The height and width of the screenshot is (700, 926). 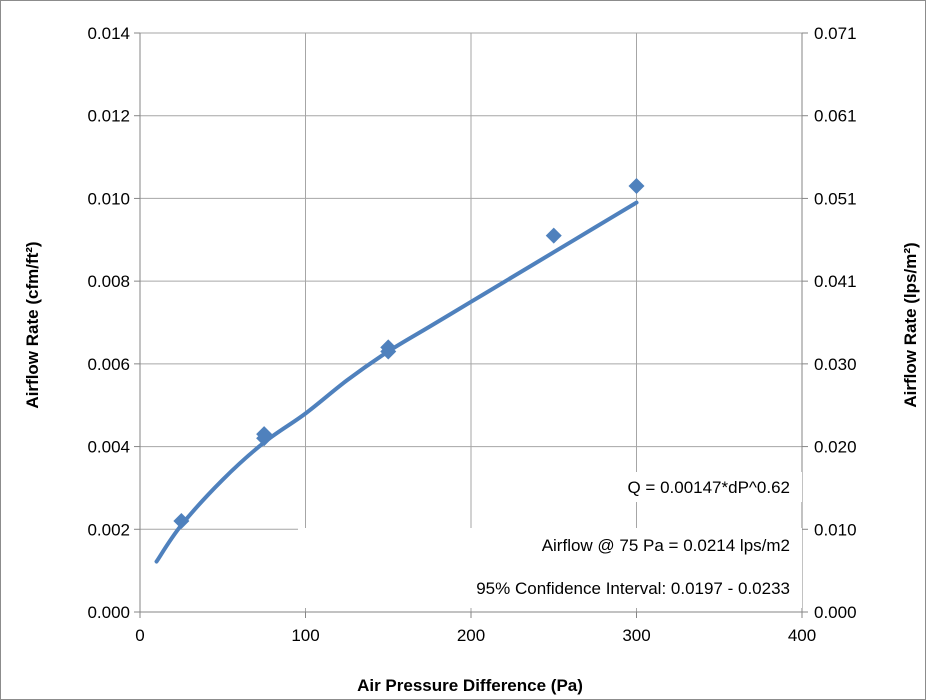 What do you see at coordinates (470, 685) in the screenshot?
I see `x-axis-title: Air Pressure Difference (Pa)` at bounding box center [470, 685].